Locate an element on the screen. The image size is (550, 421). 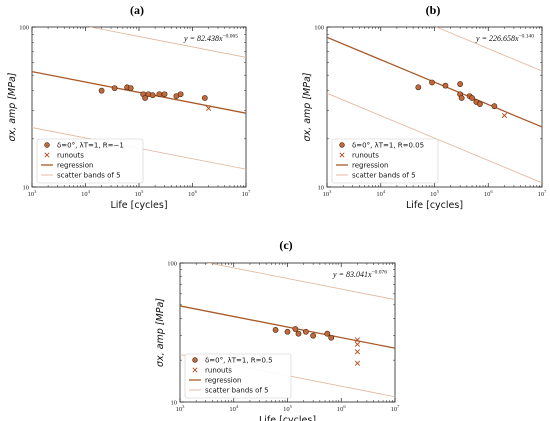
regression-equation: y = 82.438x−0.065 is located at coordinates (210, 39).